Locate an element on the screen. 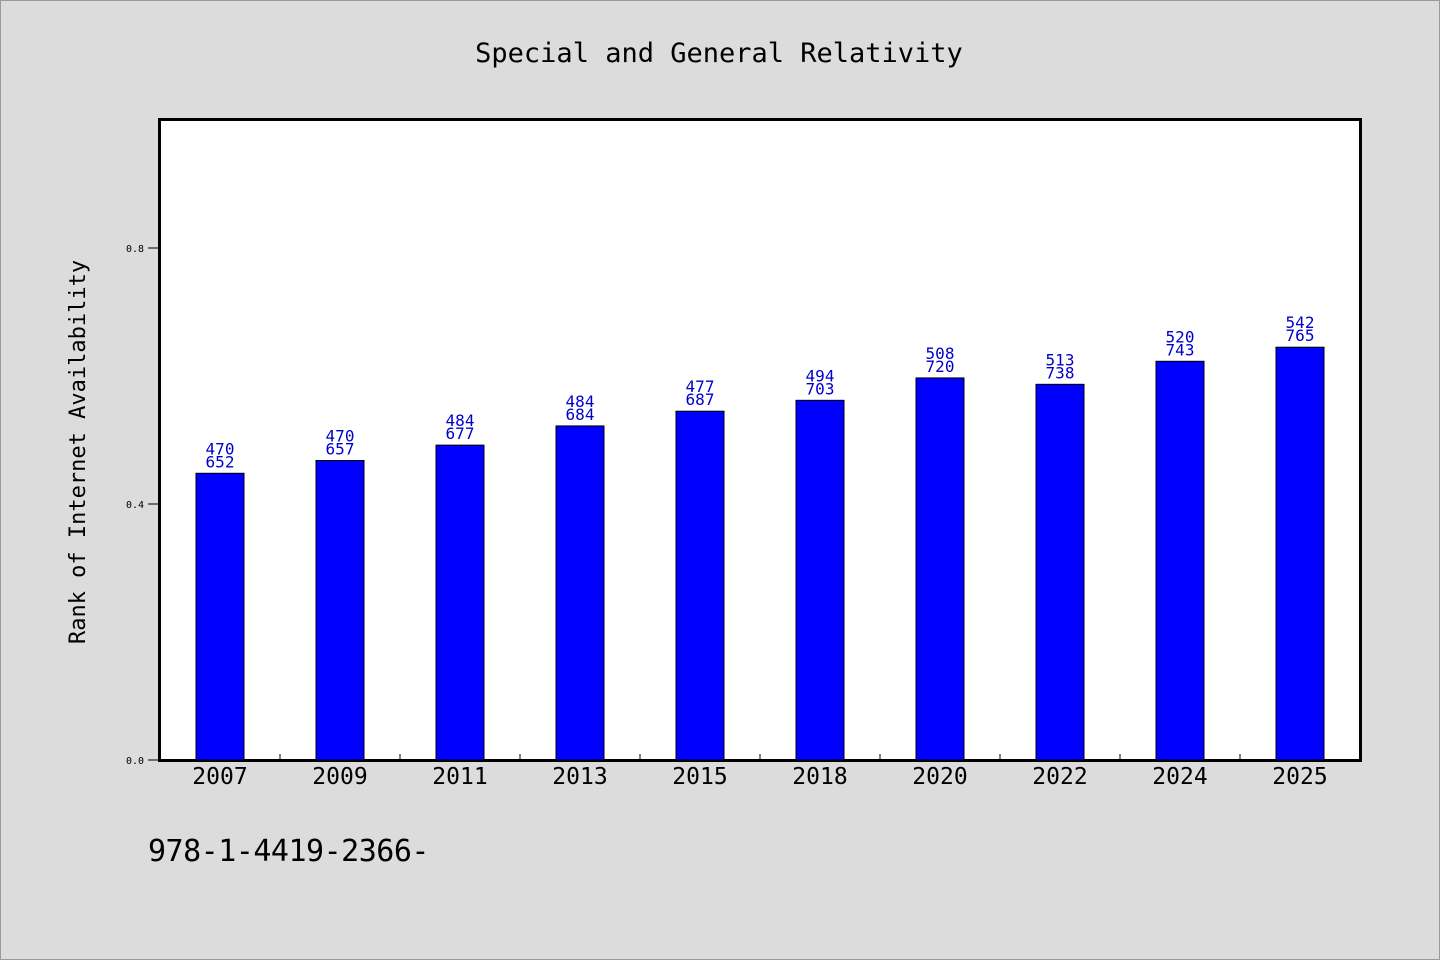 The width and height of the screenshot is (1440, 960). bar-label-top: 520 is located at coordinates (1180, 336).